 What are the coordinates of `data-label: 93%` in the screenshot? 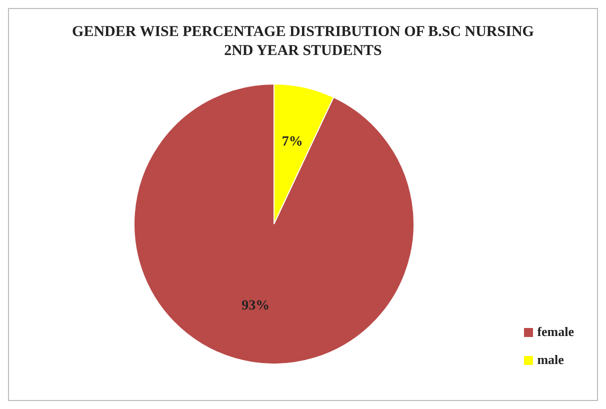 It's located at (256, 306).